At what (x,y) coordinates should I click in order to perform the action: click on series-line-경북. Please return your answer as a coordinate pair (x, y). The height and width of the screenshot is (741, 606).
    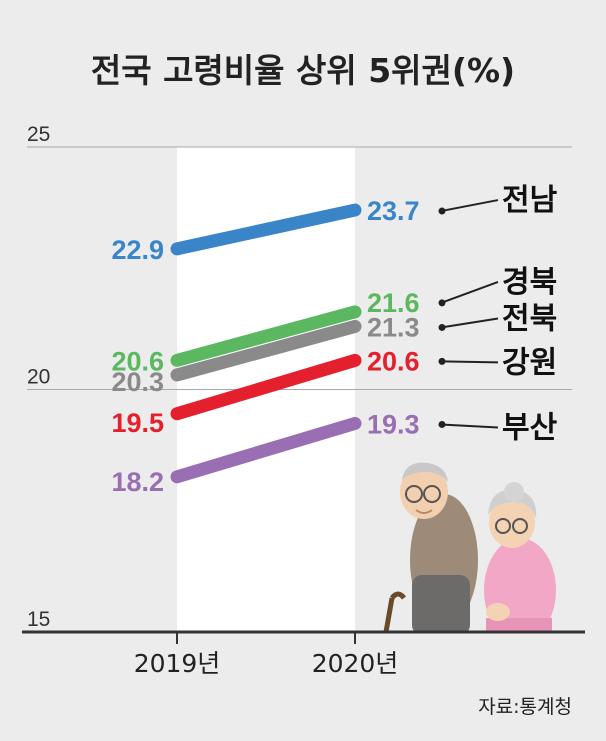
    Looking at the image, I should click on (266, 336).